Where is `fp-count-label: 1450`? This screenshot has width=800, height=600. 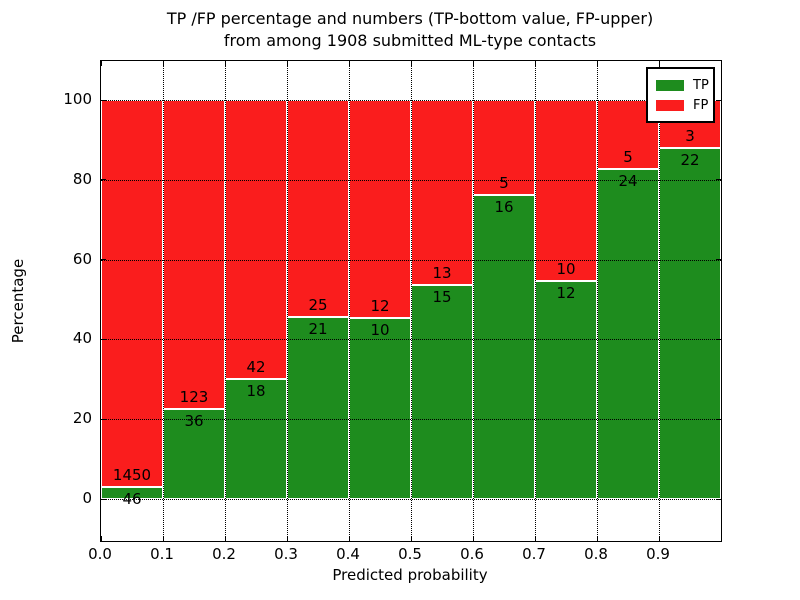
fp-count-label: 1450 is located at coordinates (132, 474).